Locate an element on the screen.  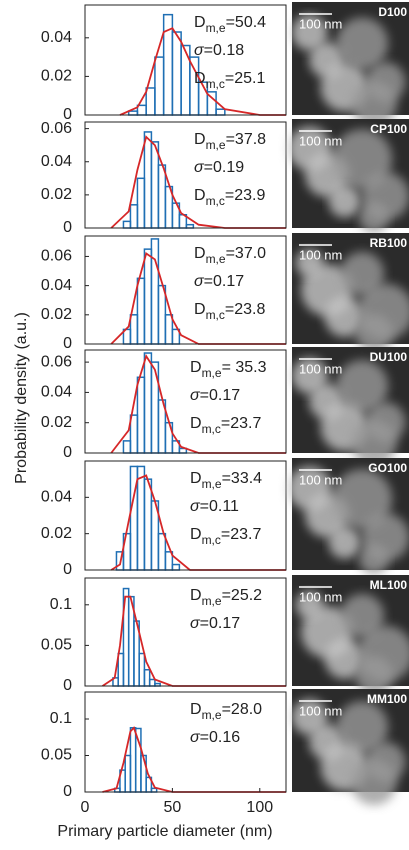
annotation: Dm,e=50.4 is located at coordinates (230, 24).